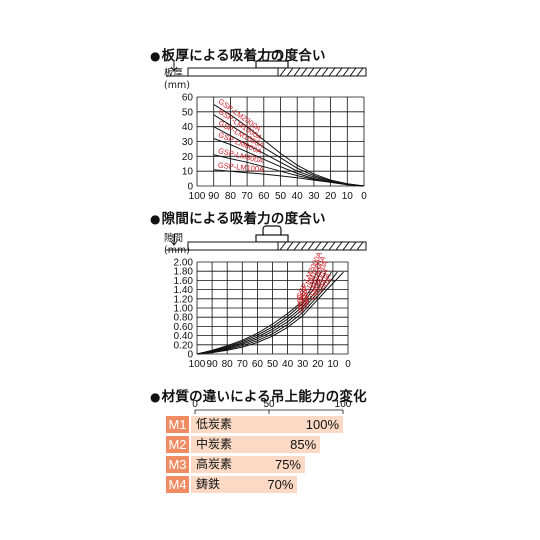 The width and height of the screenshot is (540, 540). Describe the element at coordinates (184, 318) in the screenshot. I see `y-tick-label: 0.80` at that location.